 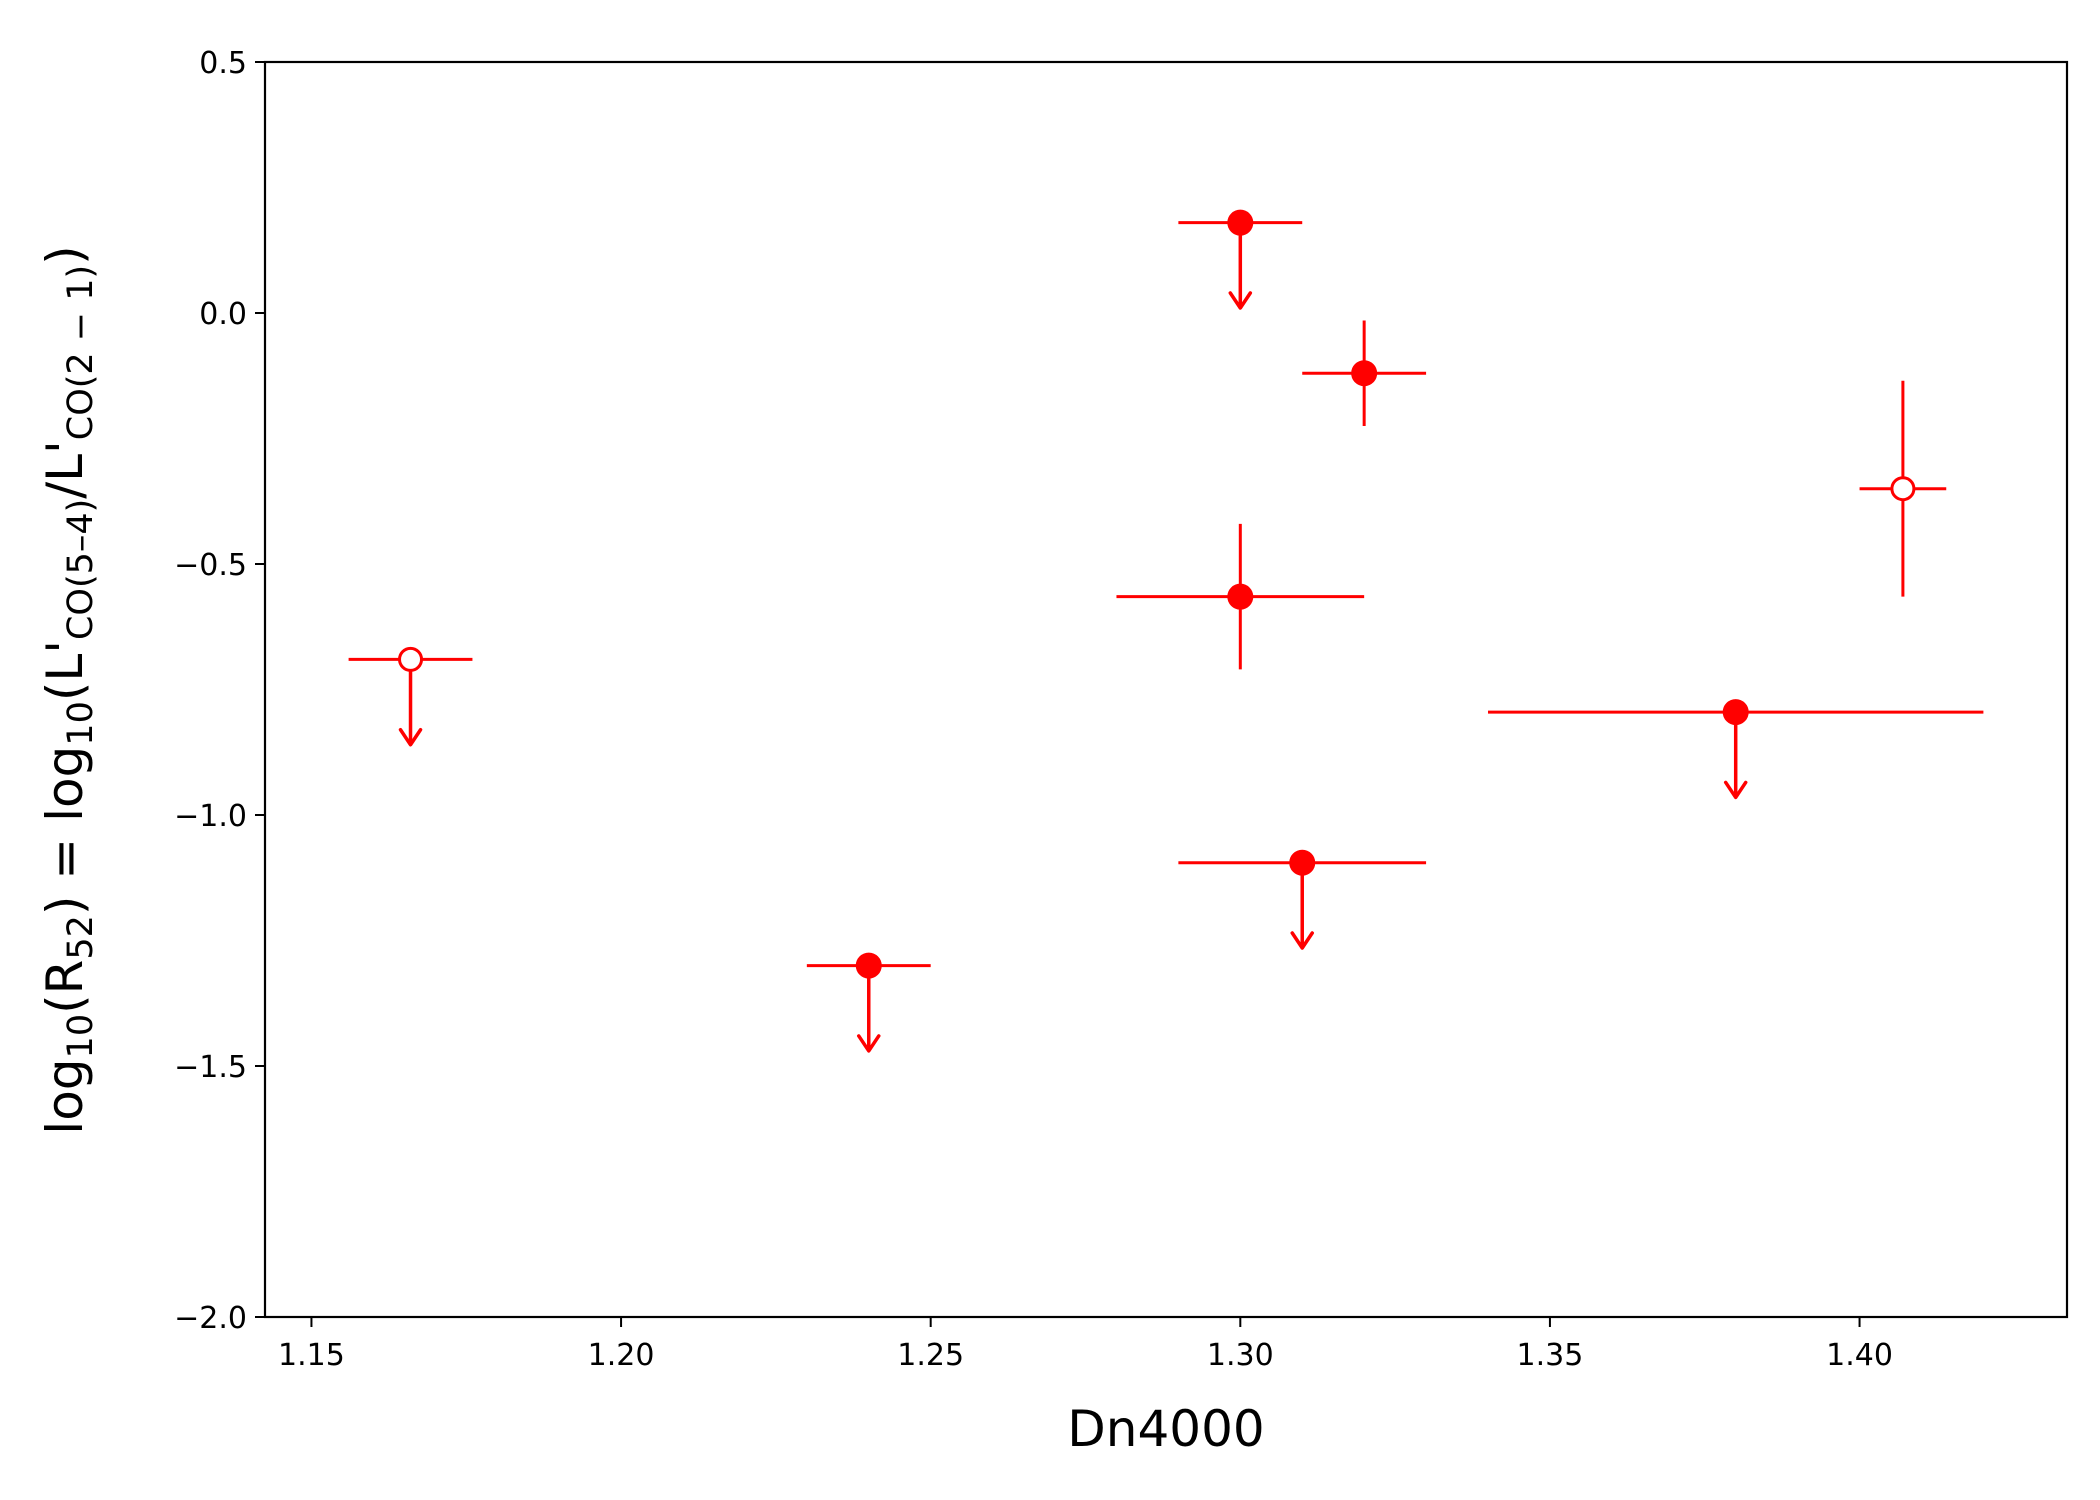 I want to click on x-tick-label: 1.35, so click(x=1550, y=1355).